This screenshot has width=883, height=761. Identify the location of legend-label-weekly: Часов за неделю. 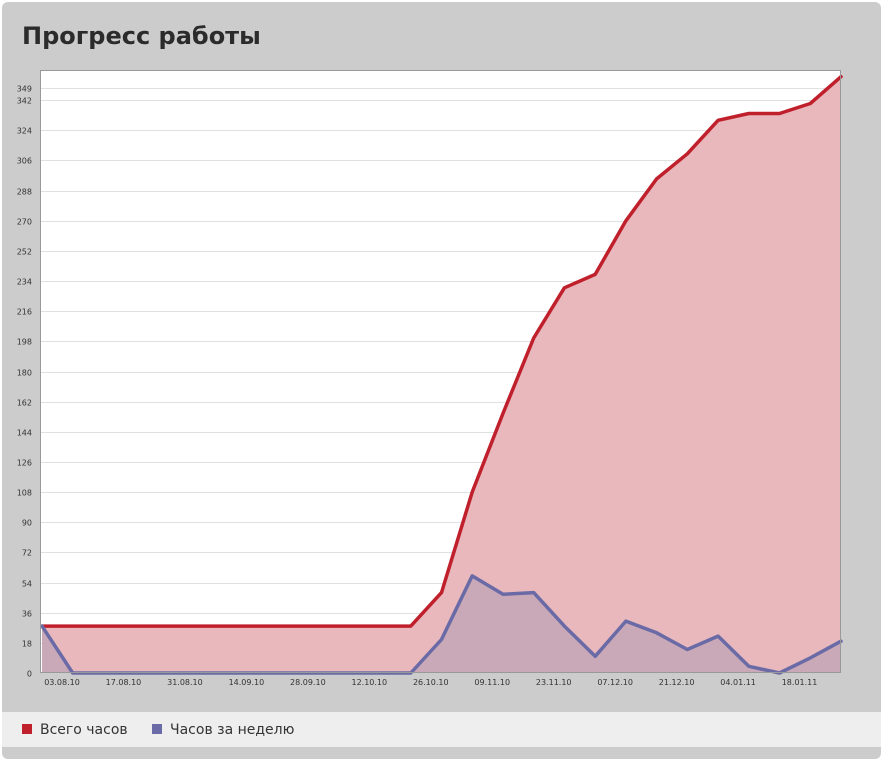
(232, 730).